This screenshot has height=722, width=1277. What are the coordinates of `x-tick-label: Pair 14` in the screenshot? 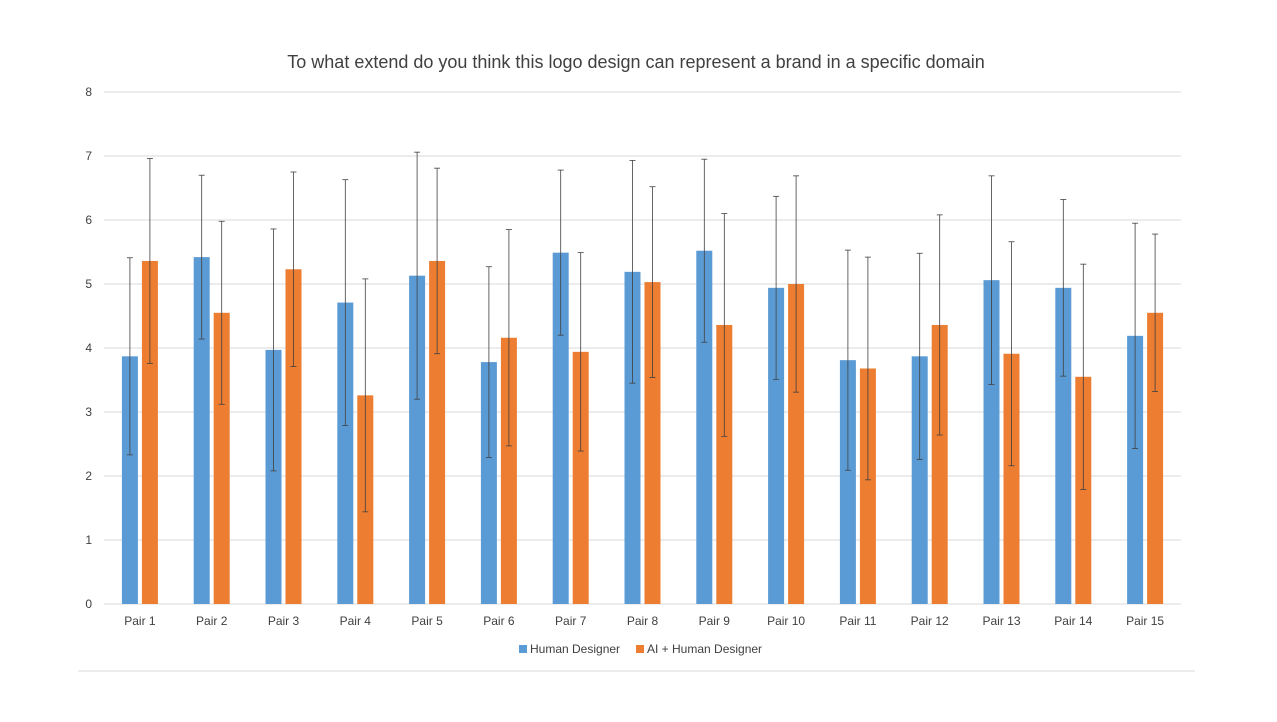 It's located at (1073, 621).